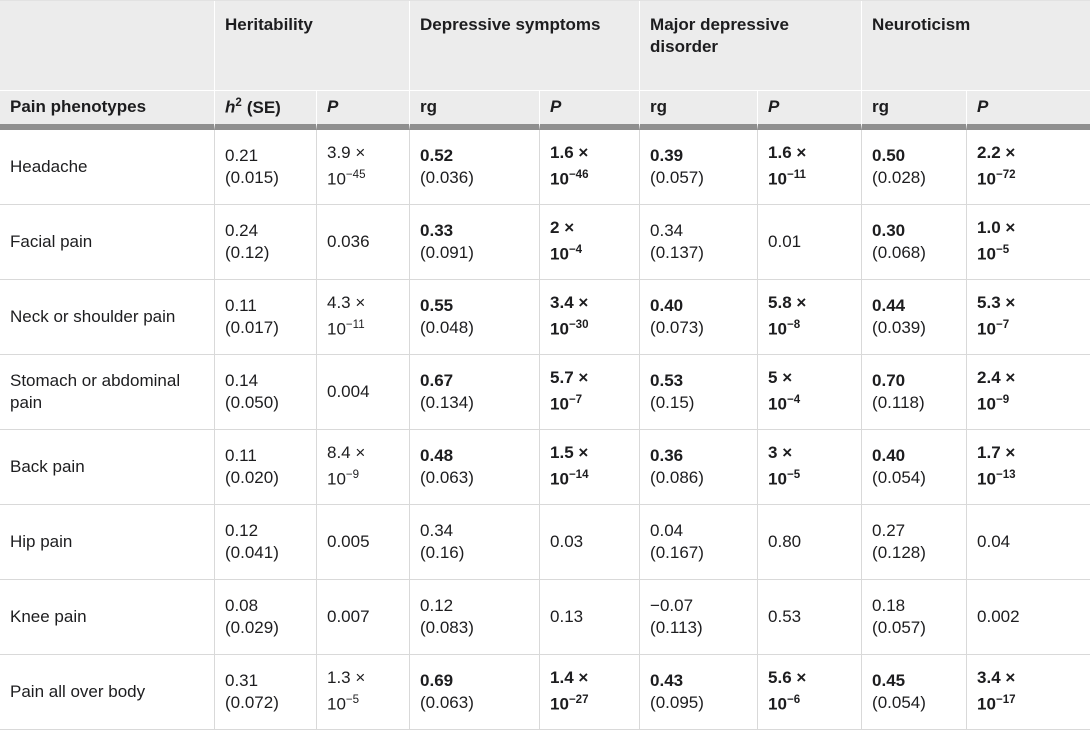  What do you see at coordinates (263, 107) in the screenshot?
I see `se-label: (SE)` at bounding box center [263, 107].